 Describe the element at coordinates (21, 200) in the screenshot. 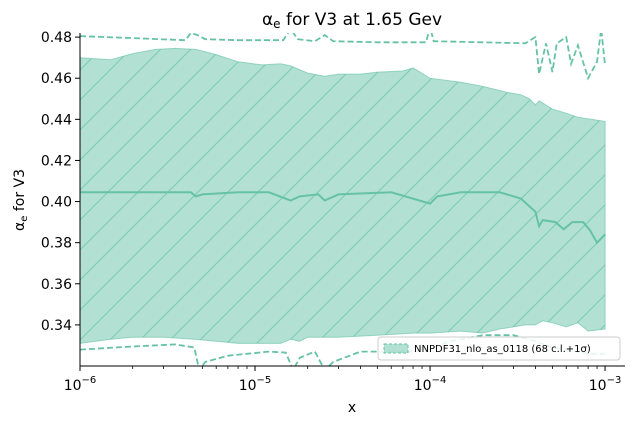

I see `y-axis-label: αe for V3` at that location.